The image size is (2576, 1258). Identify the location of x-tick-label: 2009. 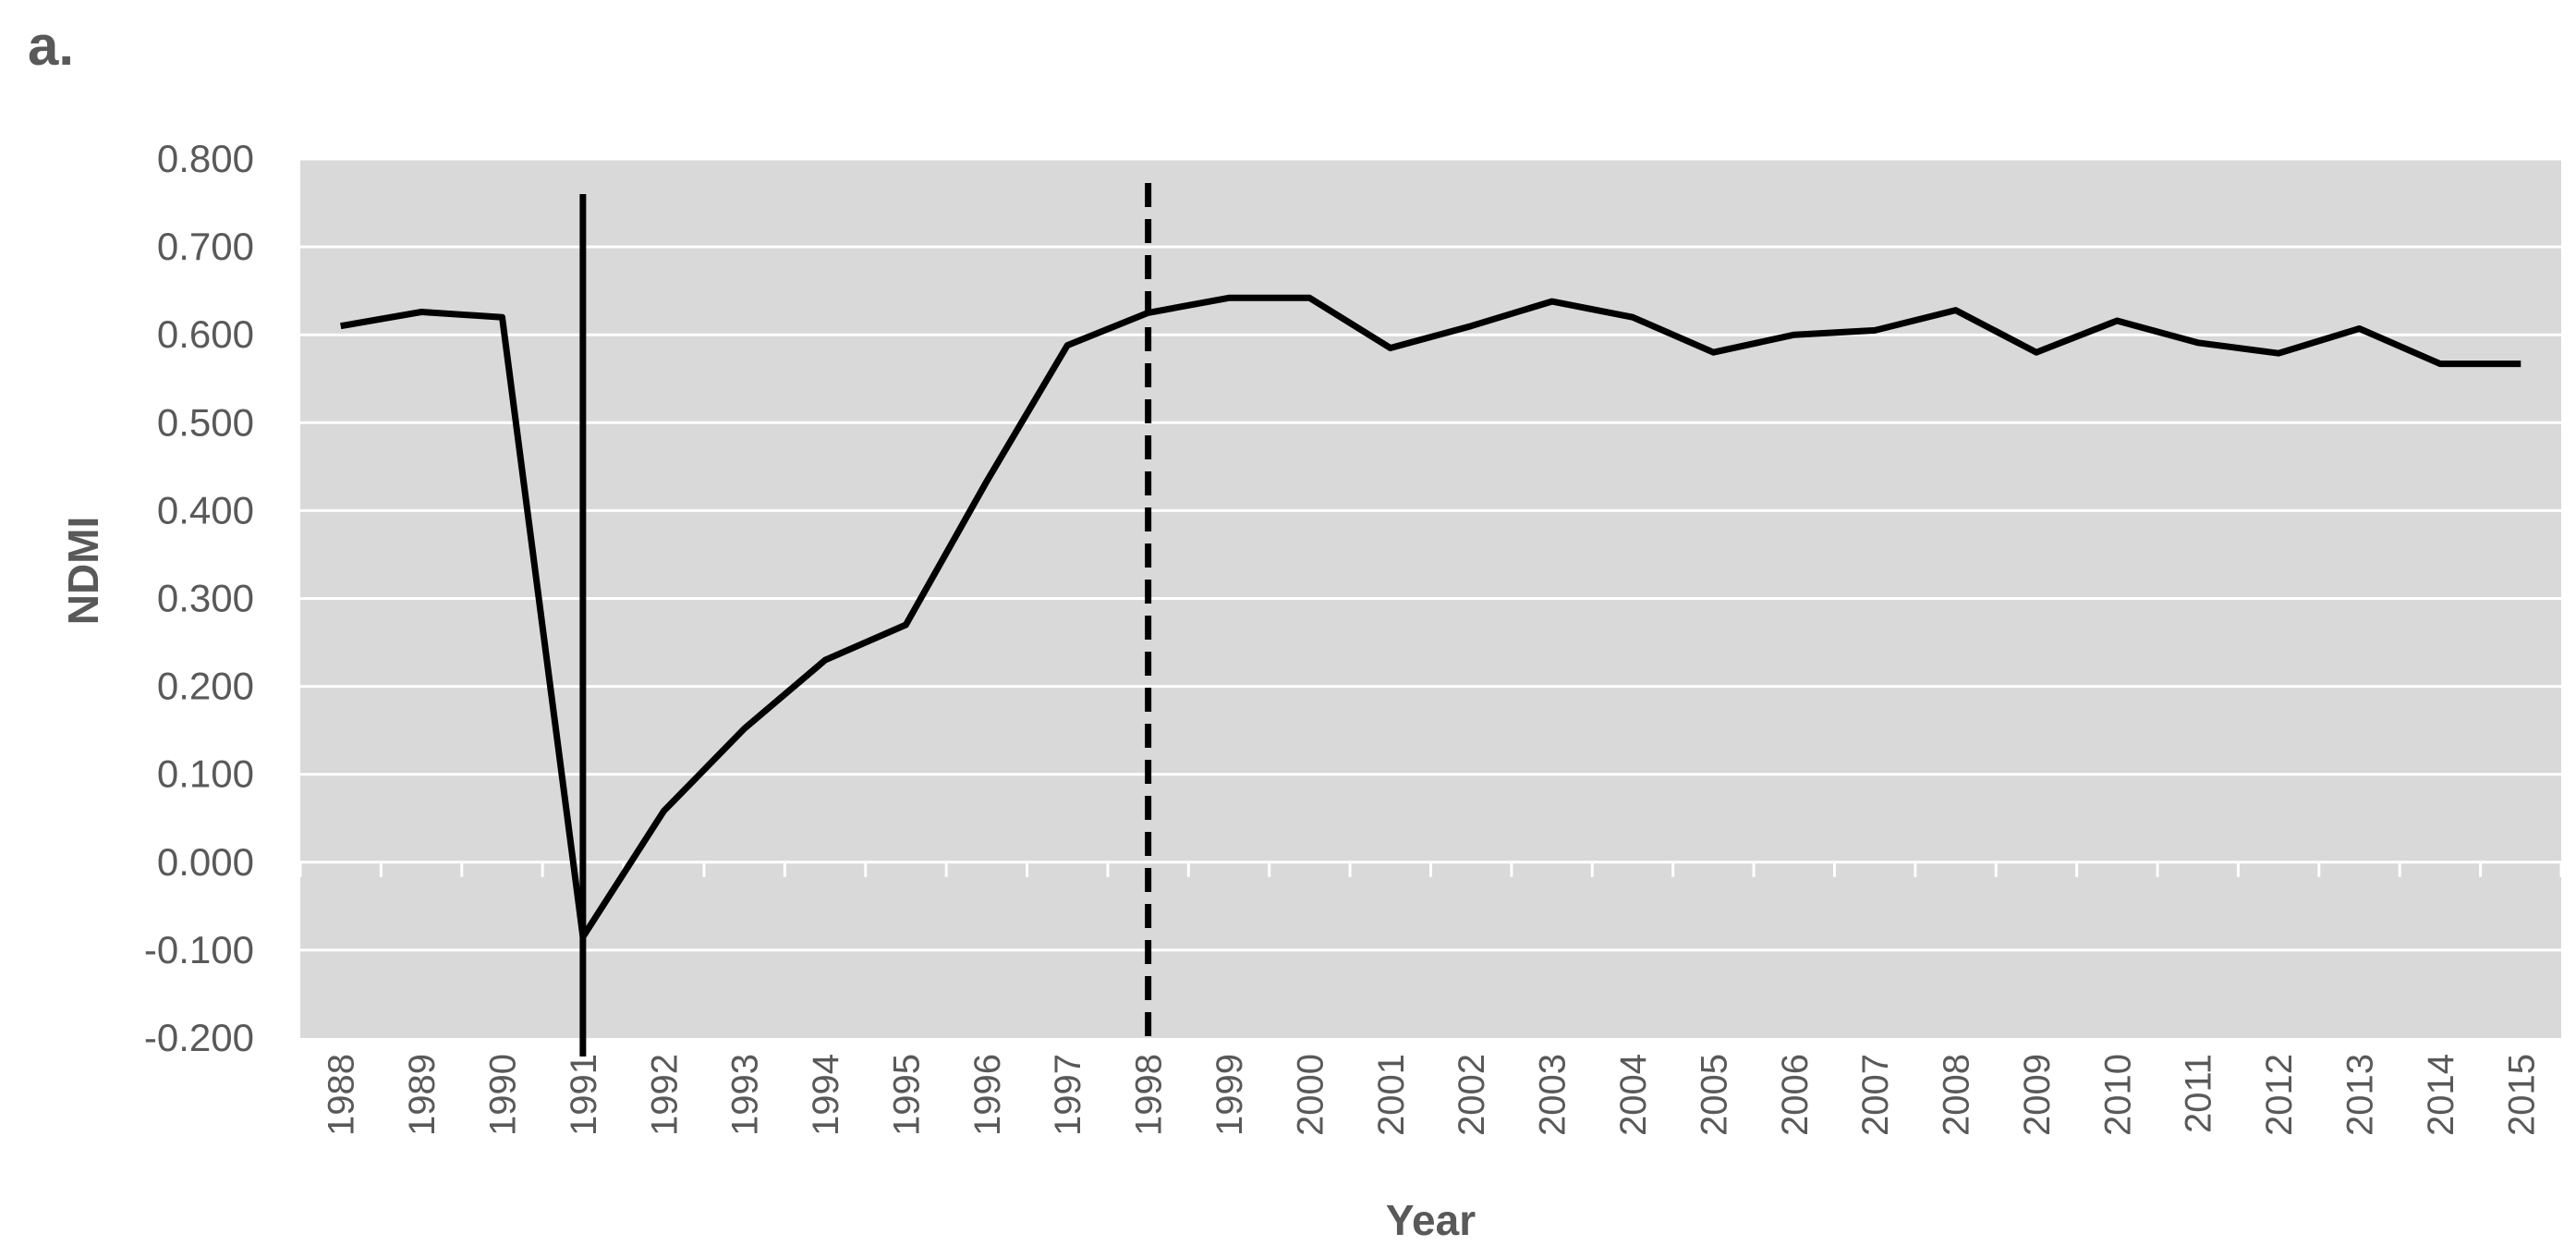
(2037, 1095).